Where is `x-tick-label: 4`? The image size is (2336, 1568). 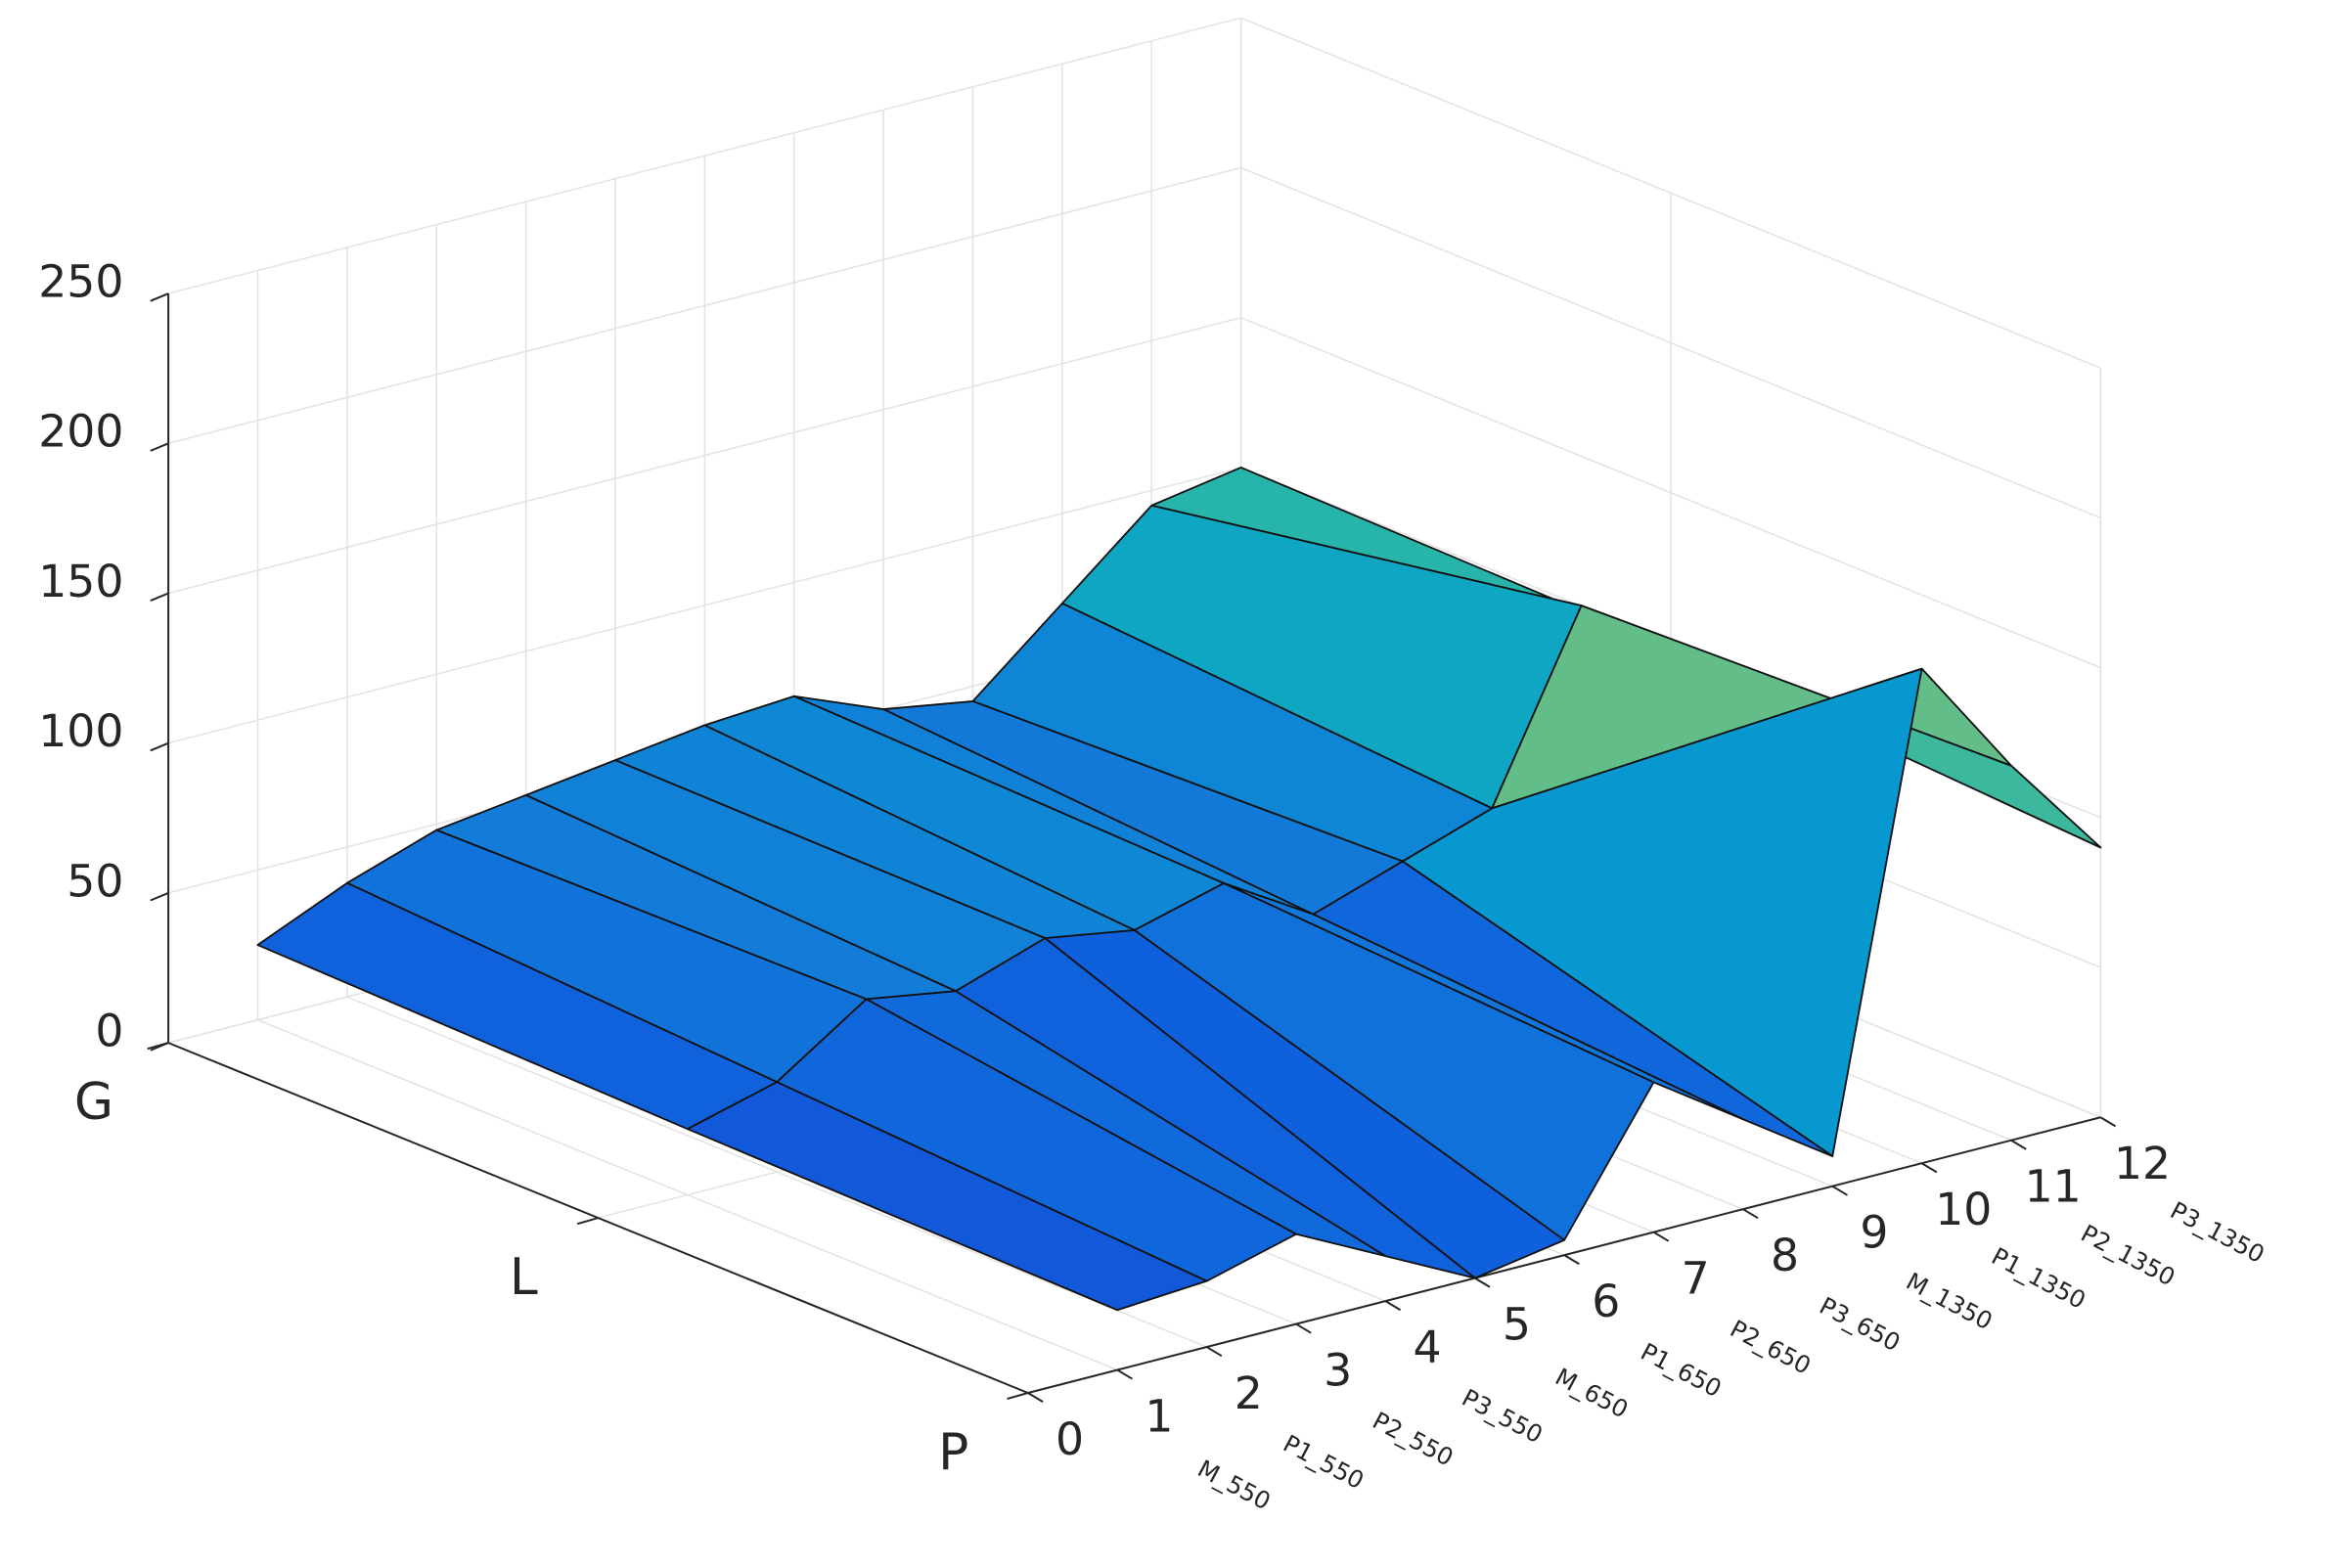 x-tick-label: 4 is located at coordinates (1427, 1347).